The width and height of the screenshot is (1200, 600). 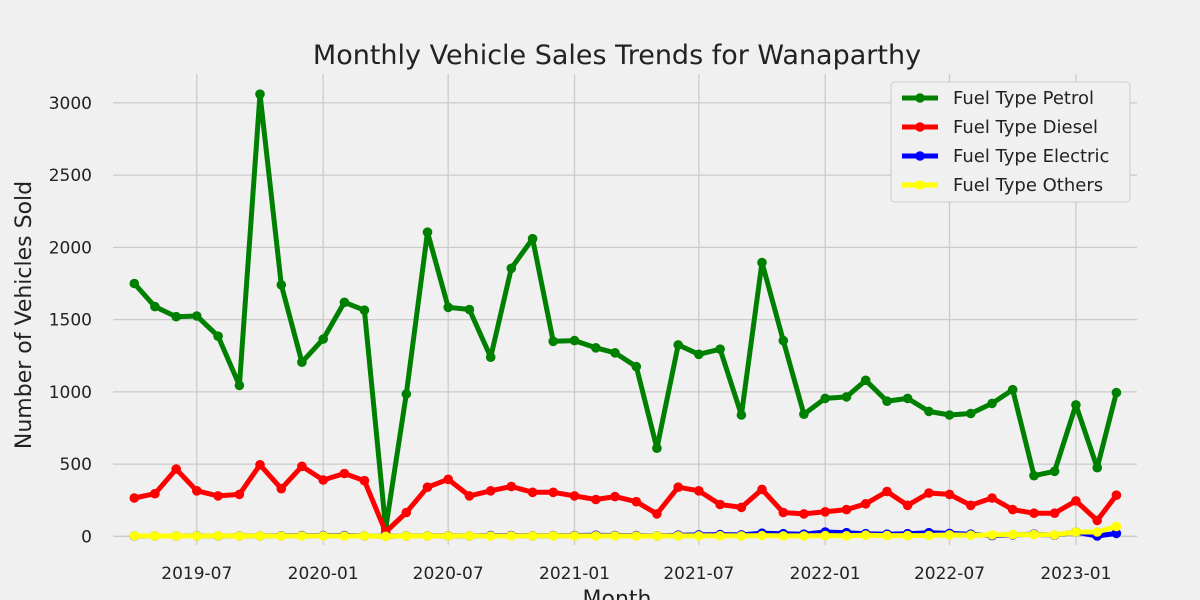 I want to click on x-tick-label: 2019-07, so click(x=196, y=574).